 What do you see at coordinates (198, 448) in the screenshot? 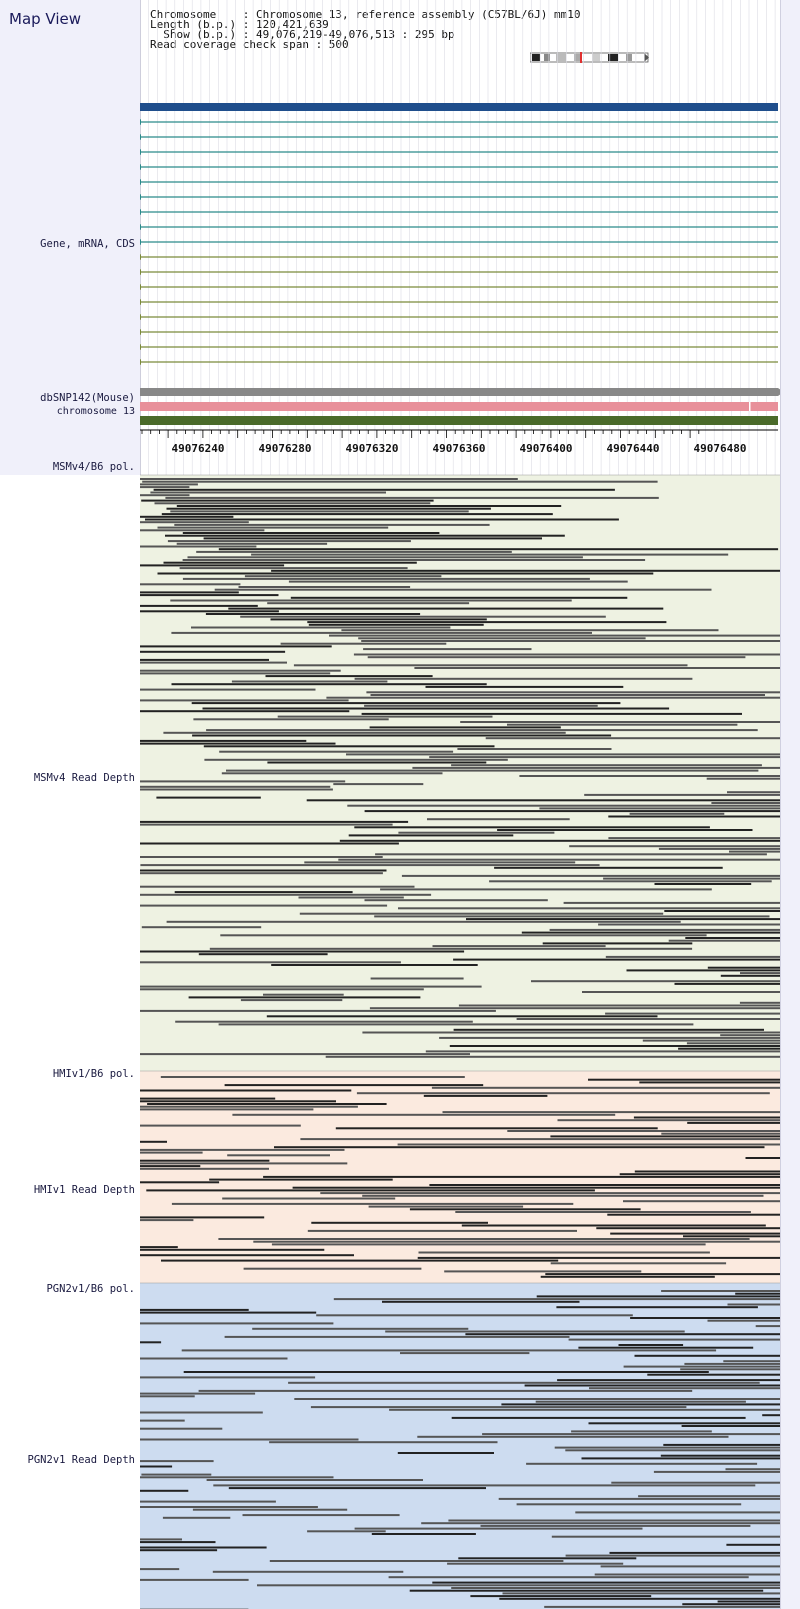
I see `ruler-tick-label: 49076240` at bounding box center [198, 448].